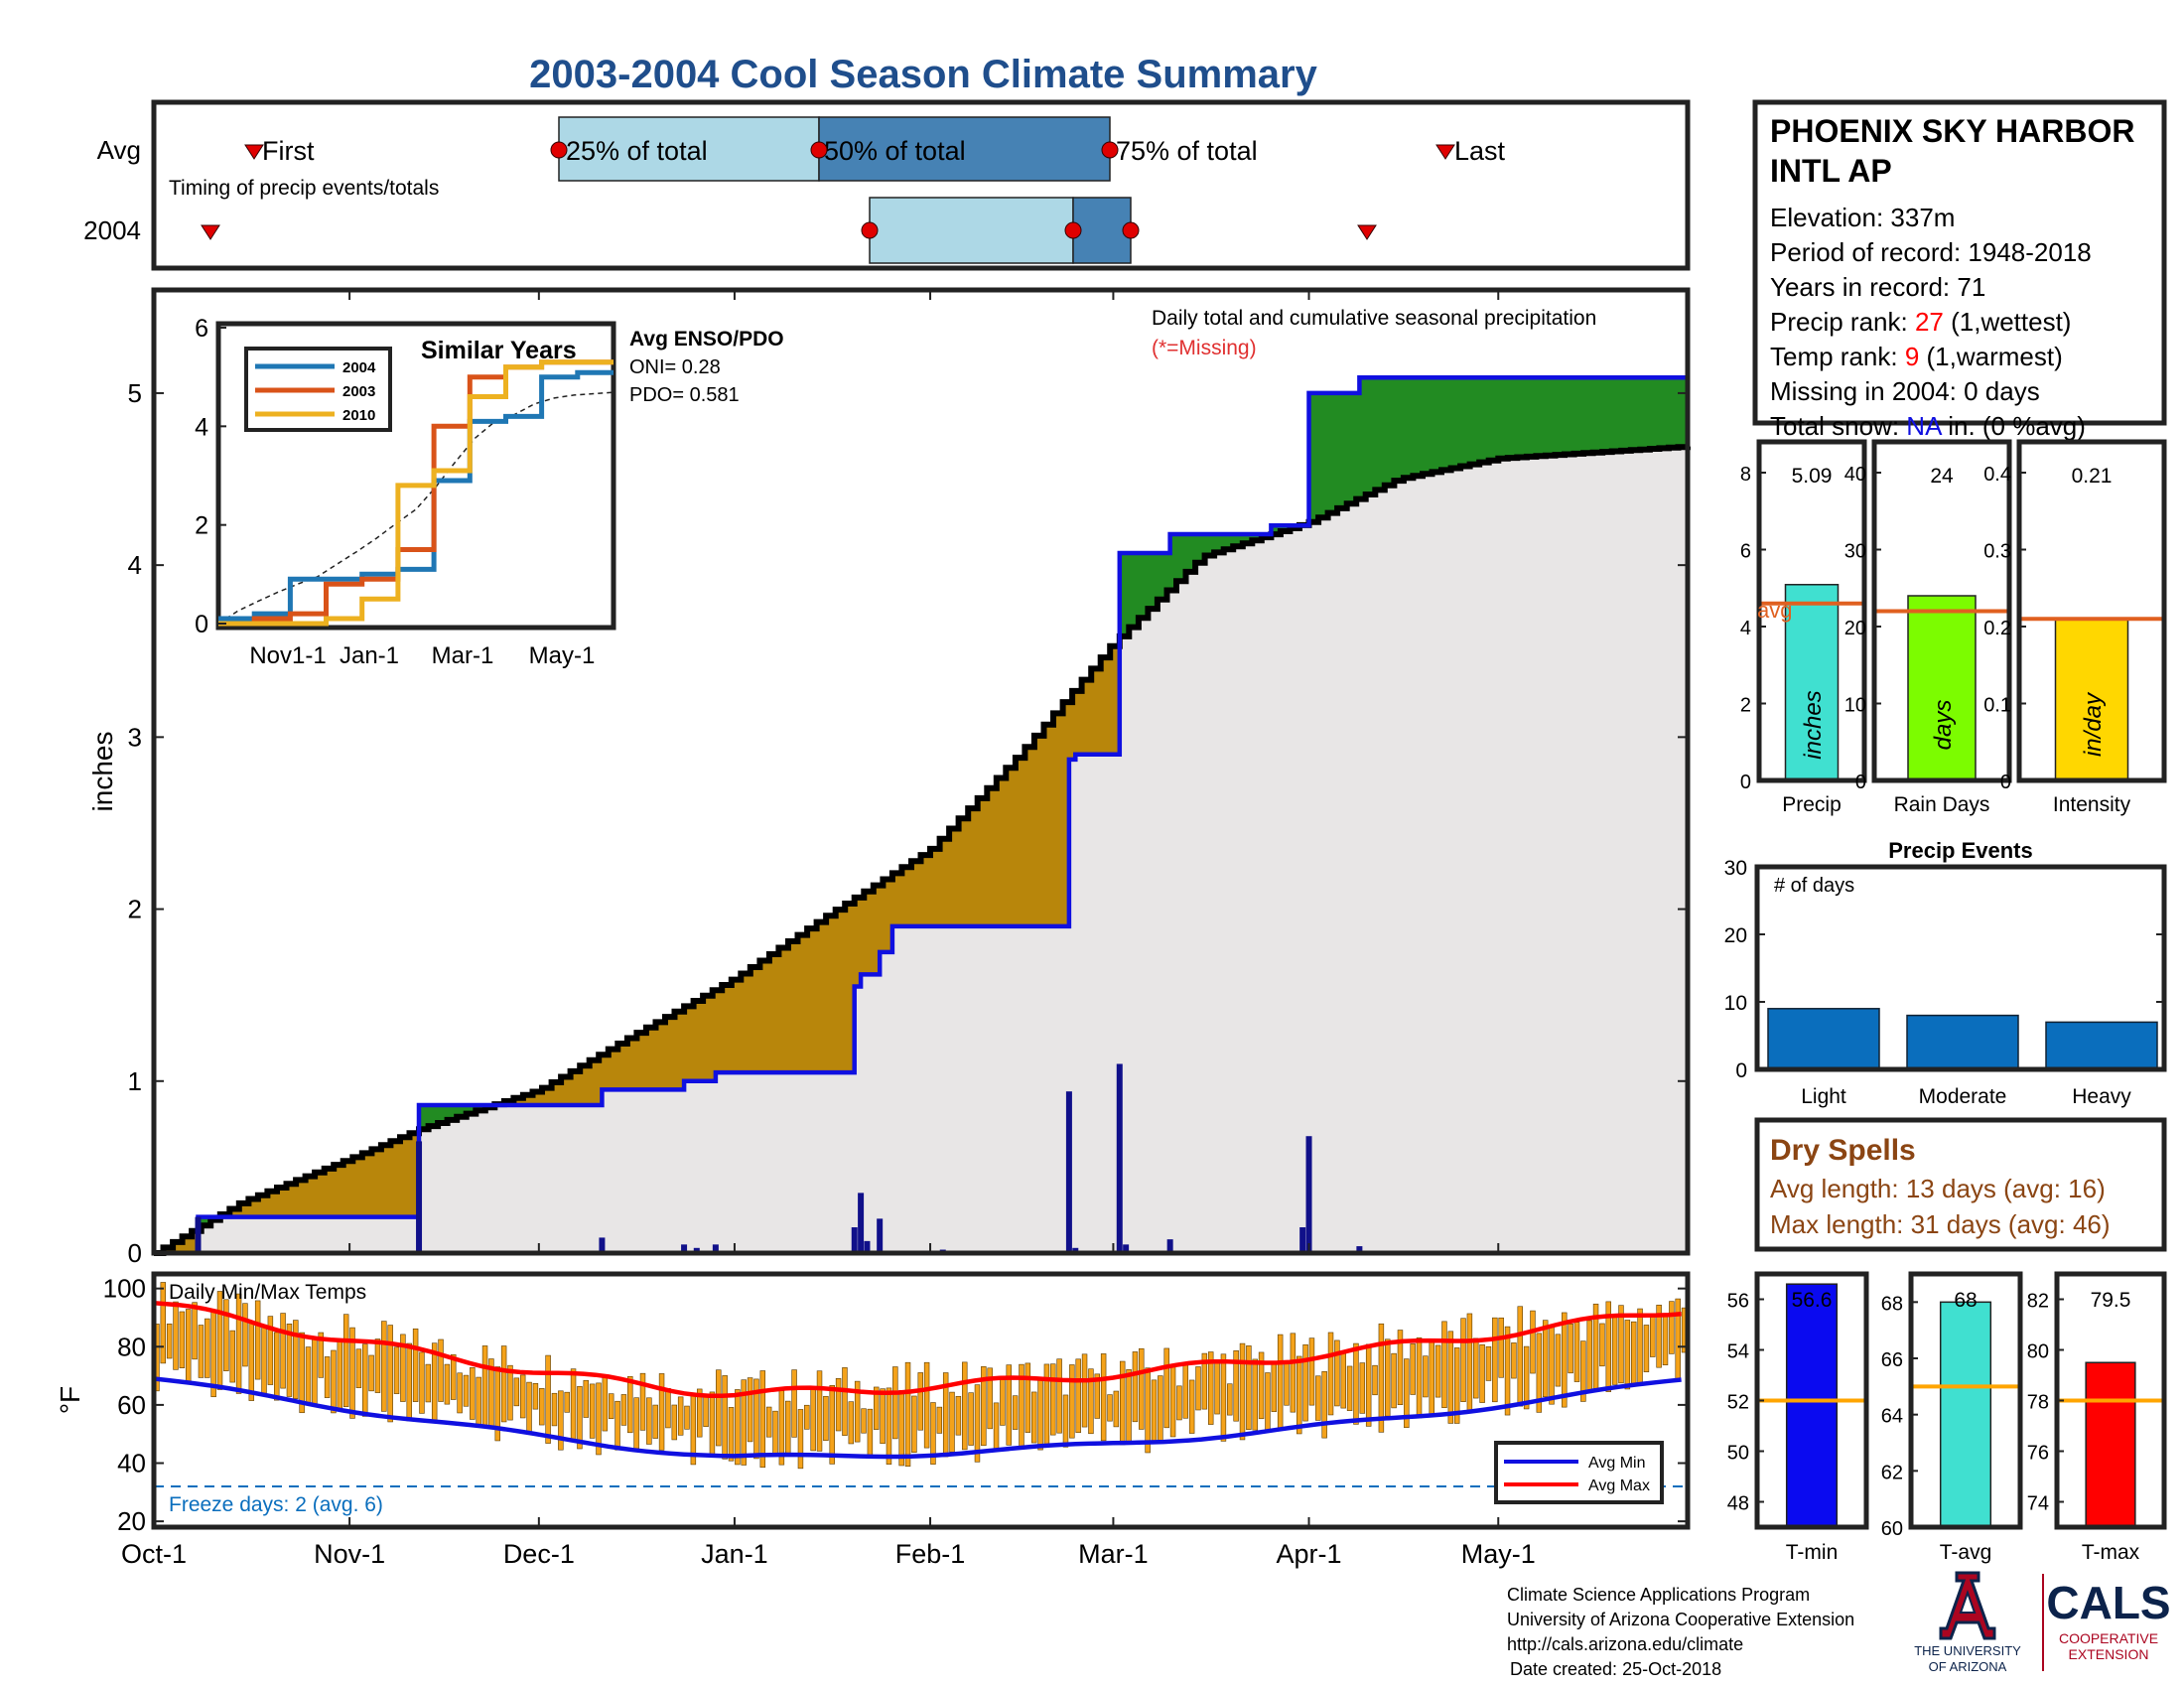  Describe the element at coordinates (2038, 1352) in the screenshot. I see `temp-summary-tick-label: 80` at that location.